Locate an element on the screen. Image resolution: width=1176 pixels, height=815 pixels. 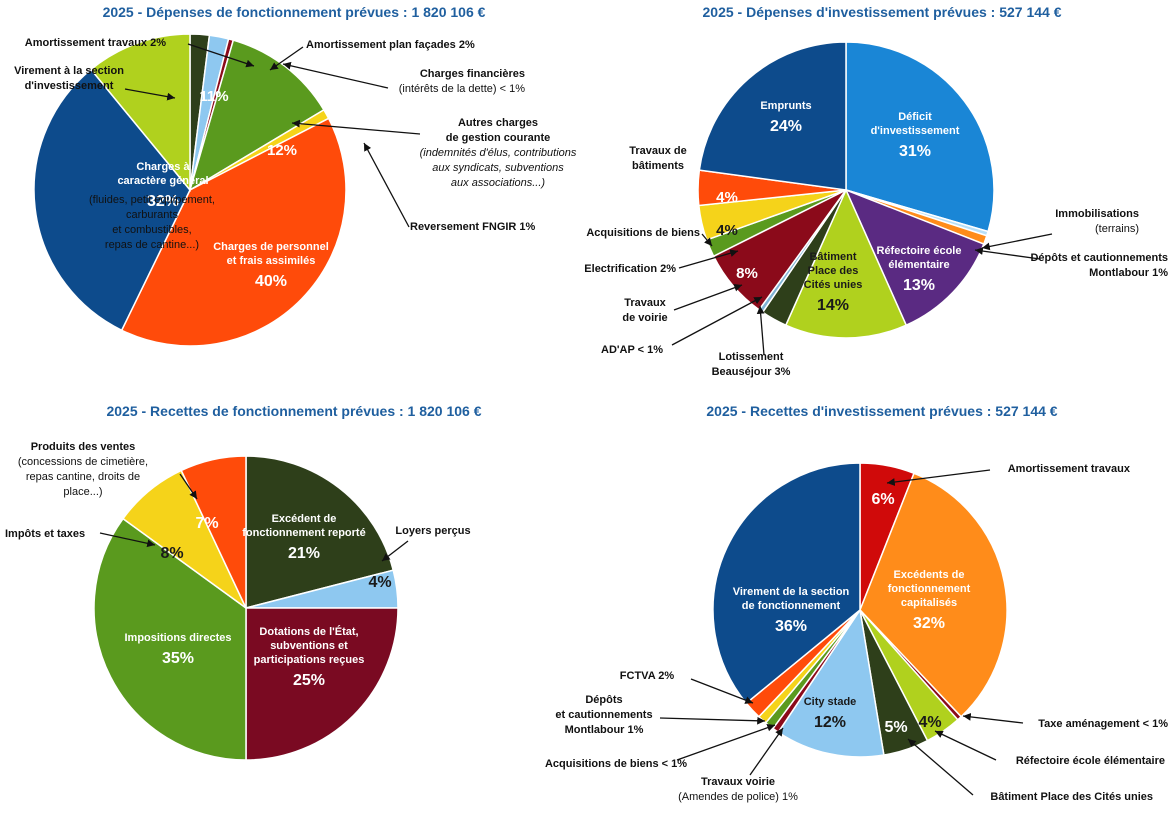
slice-value-21: 21% is located at coordinates (304, 553).